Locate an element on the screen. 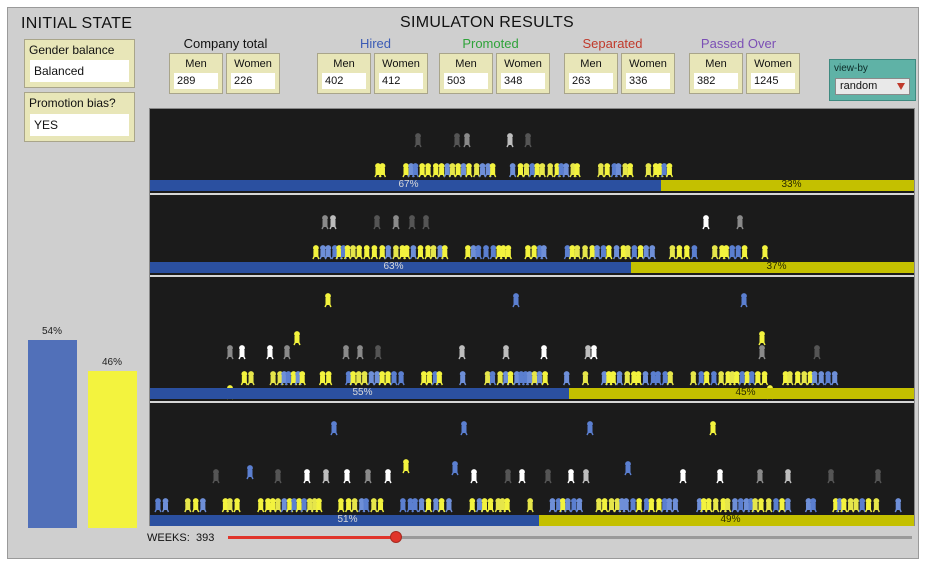 The width and height of the screenshot is (929, 569). level-1-women-percent: 33% is located at coordinates (791, 184).